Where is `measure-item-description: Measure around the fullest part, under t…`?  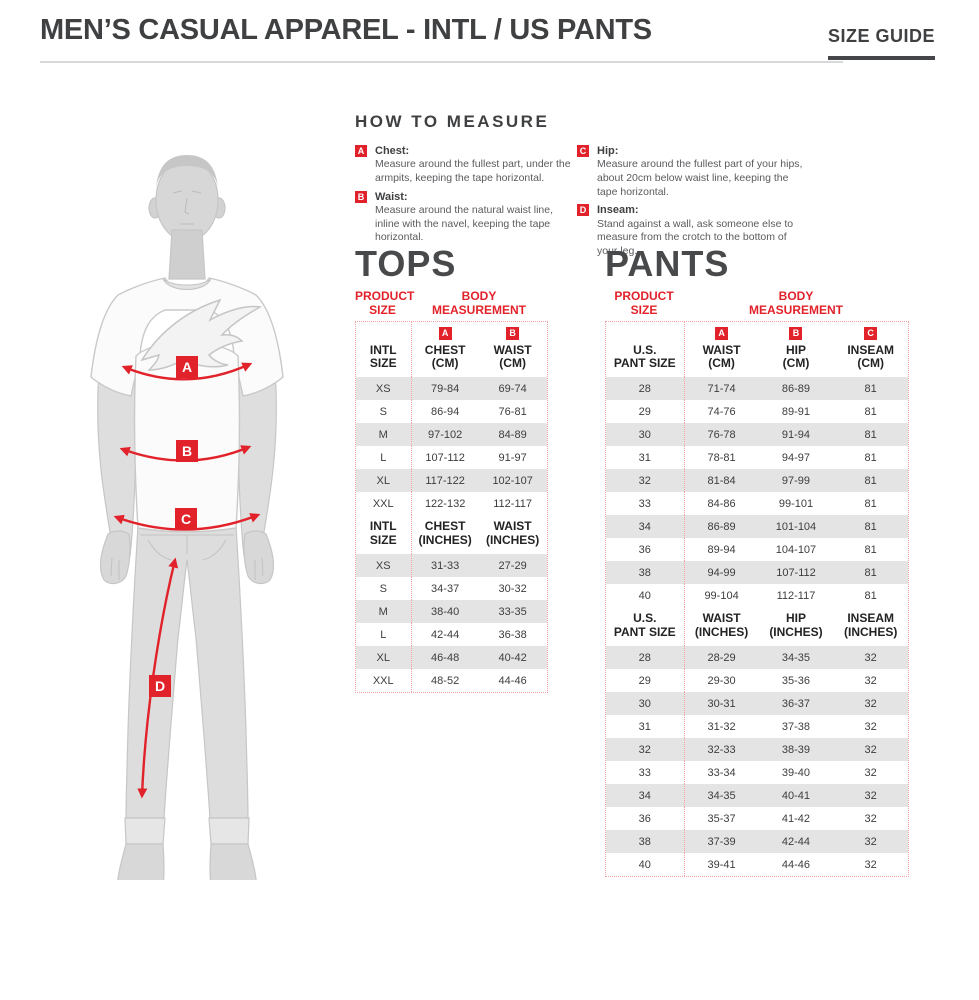 measure-item-description: Measure around the fullest part, under t… is located at coordinates (473, 171).